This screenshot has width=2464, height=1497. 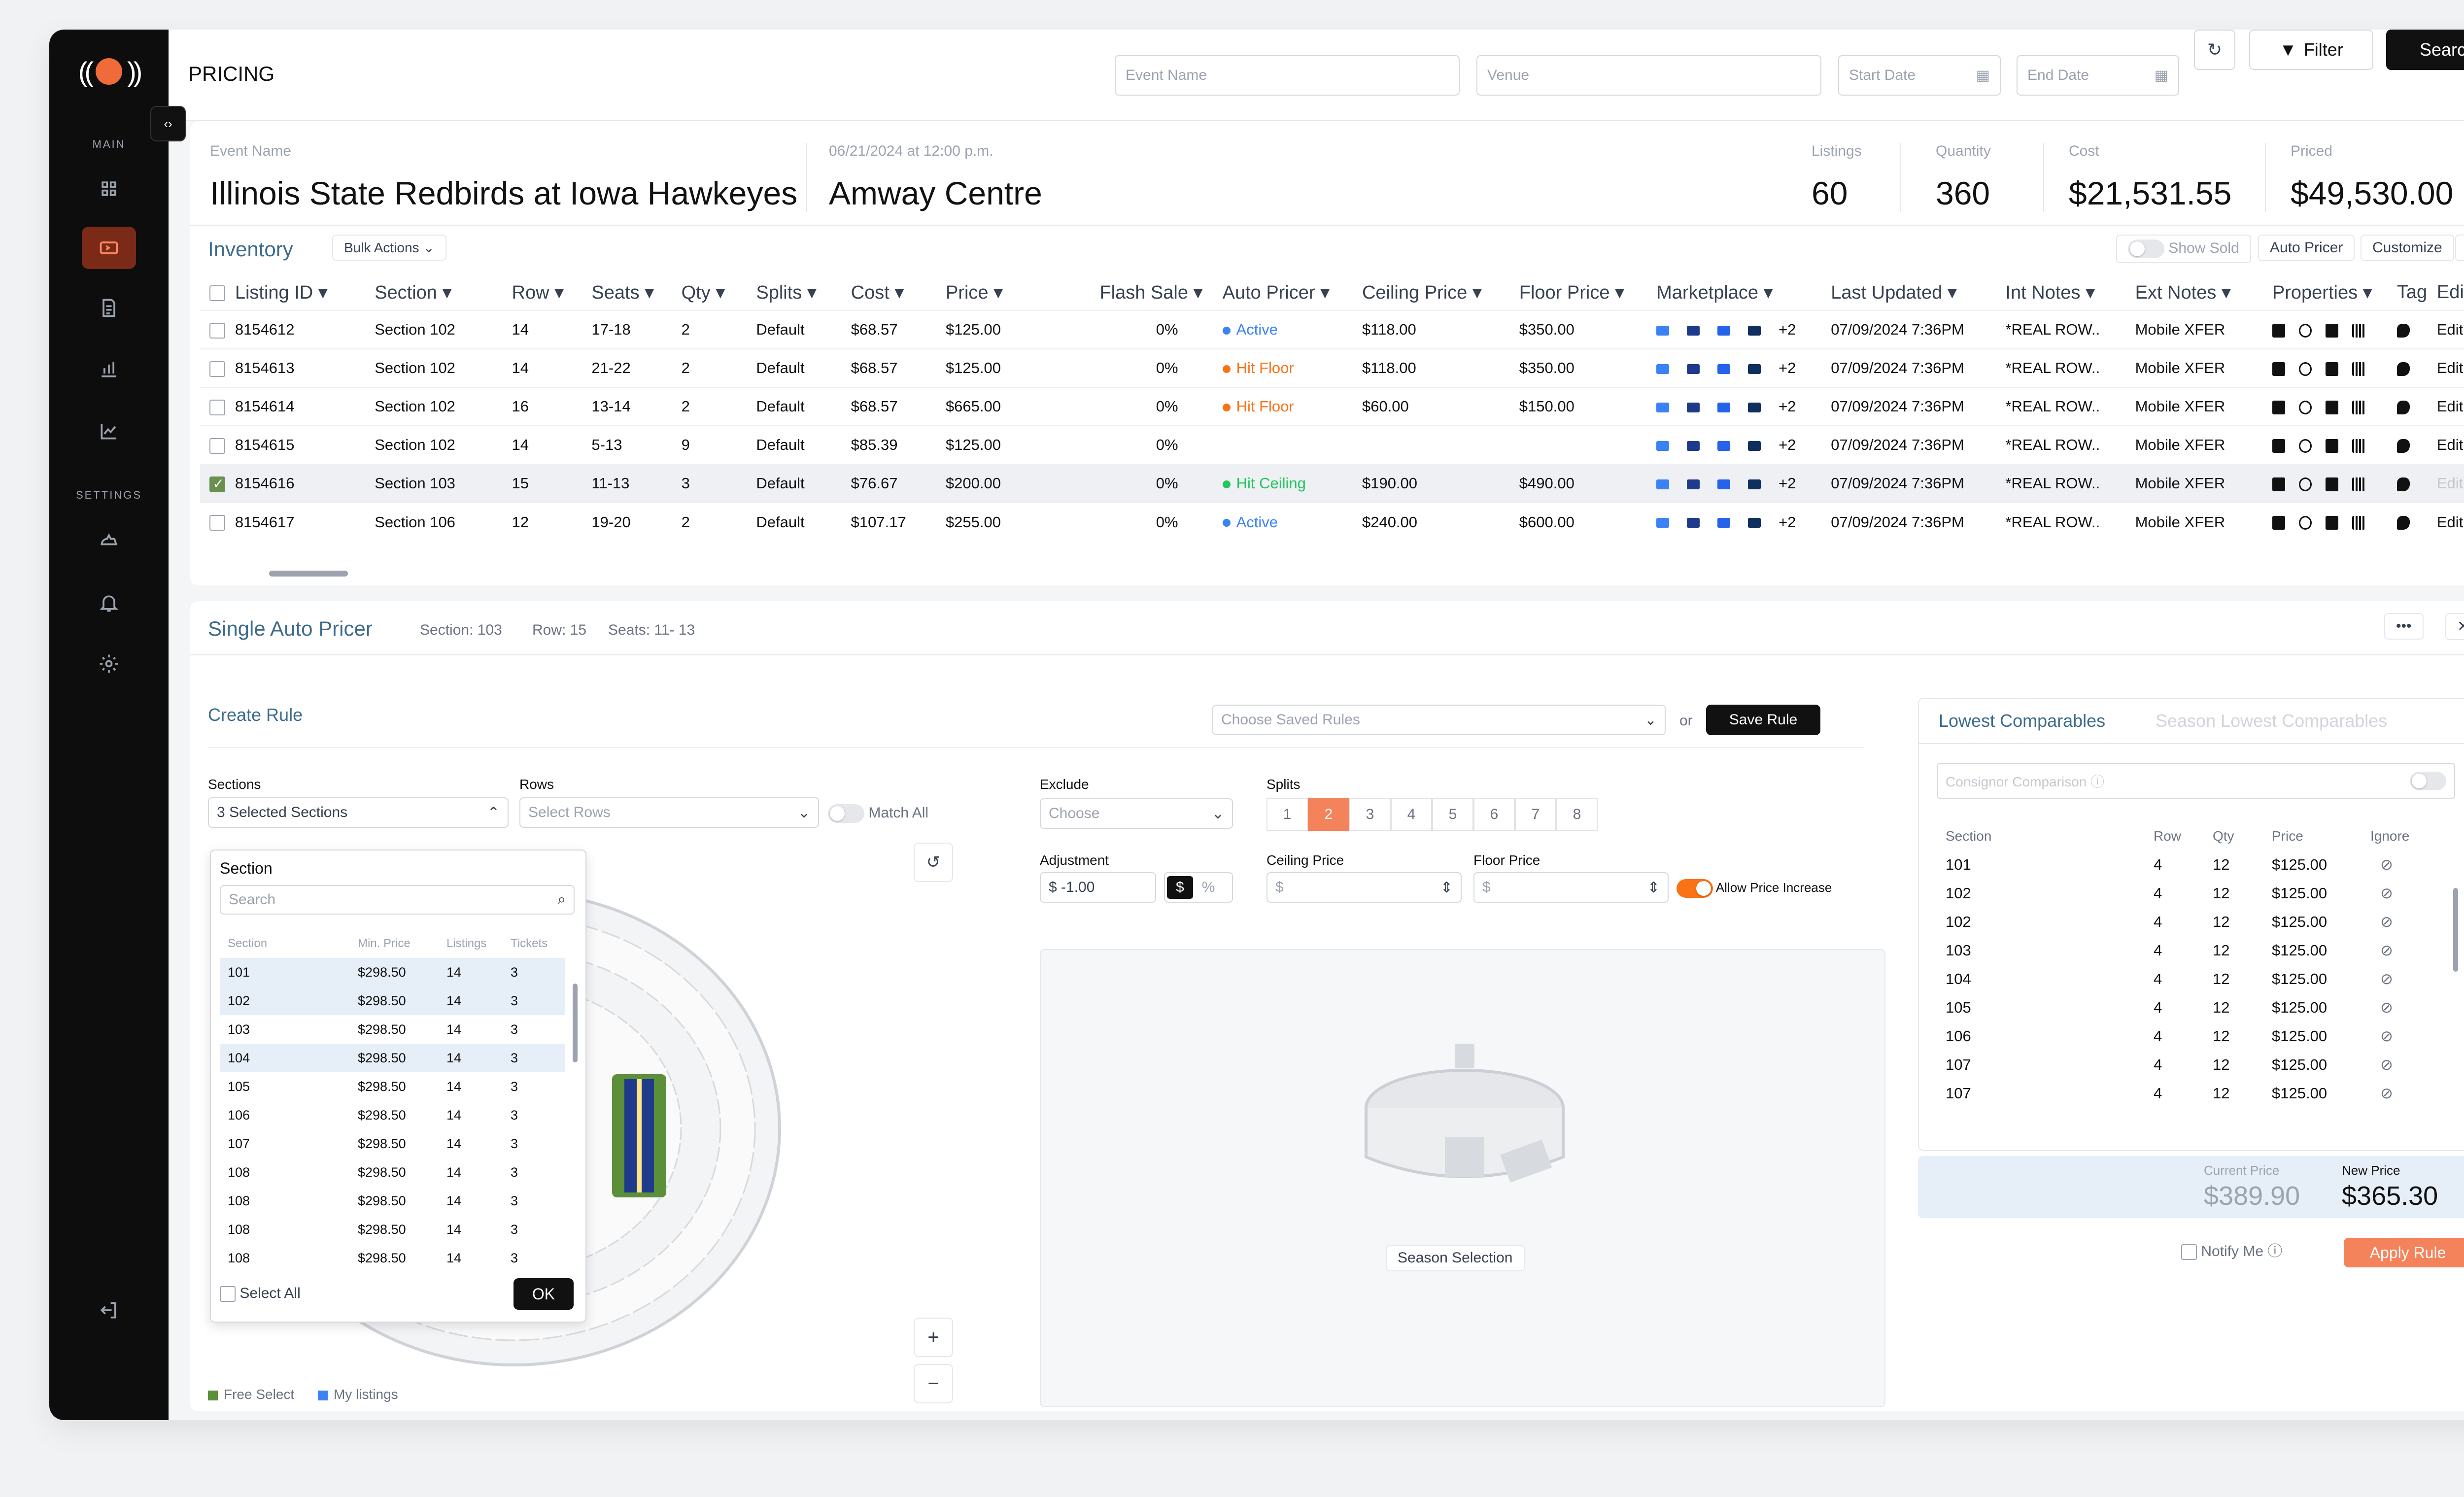 I want to click on logout-icon, so click(x=109, y=1310).